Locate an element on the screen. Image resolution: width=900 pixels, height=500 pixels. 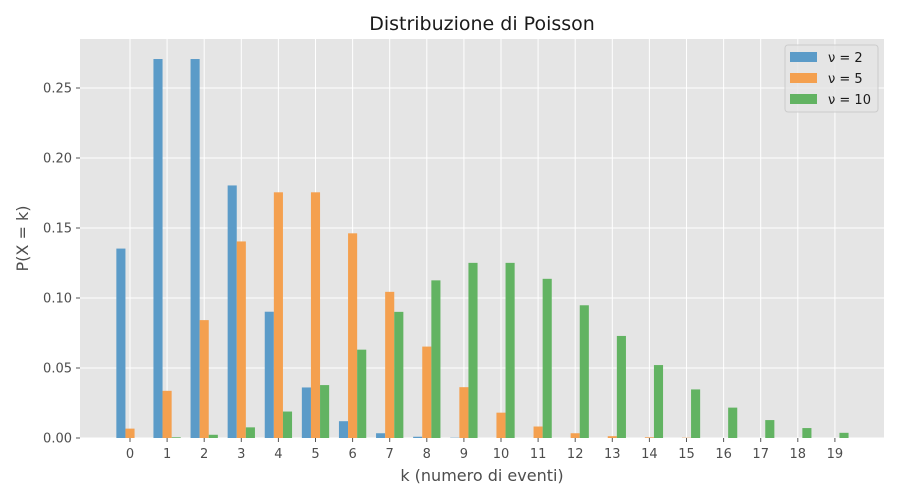
x-tick-label: 14 is located at coordinates (649, 454).